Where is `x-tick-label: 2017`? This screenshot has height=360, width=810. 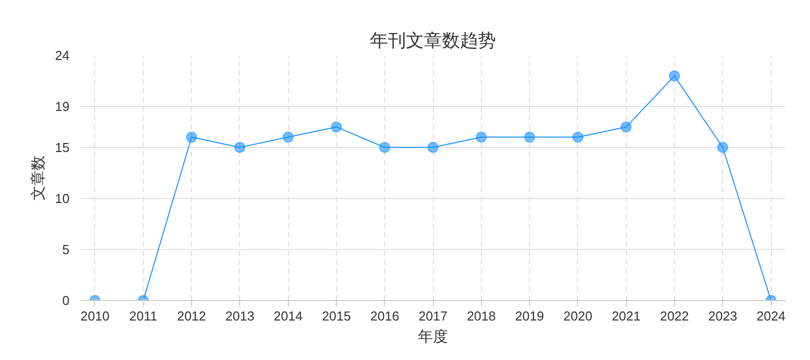 x-tick-label: 2017 is located at coordinates (433, 316).